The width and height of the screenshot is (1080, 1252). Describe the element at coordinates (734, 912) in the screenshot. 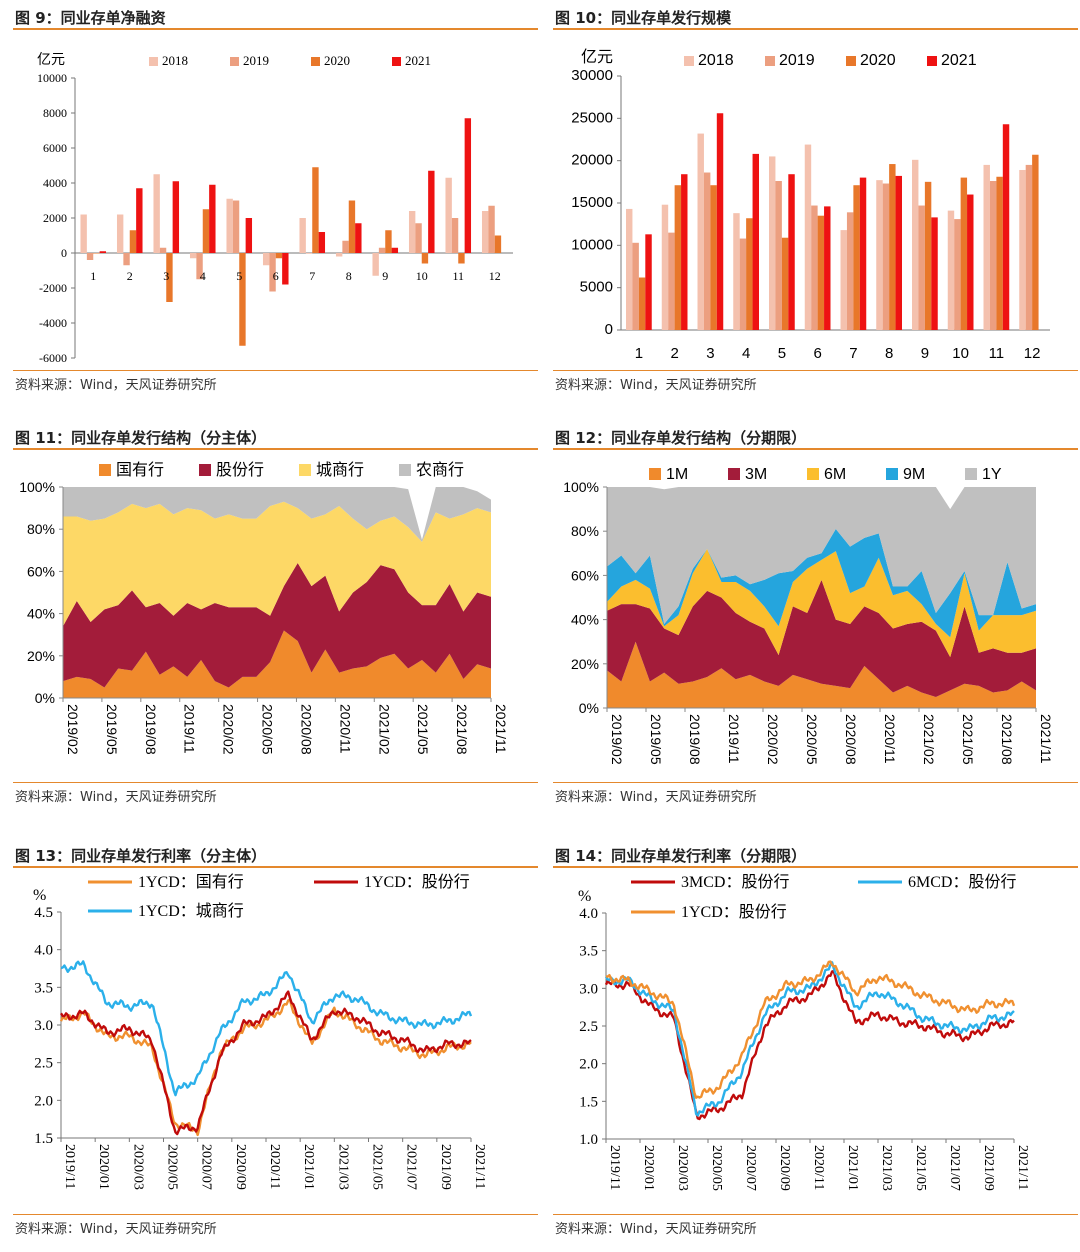

I see `legend-label-2: 1YCD：股份行` at that location.